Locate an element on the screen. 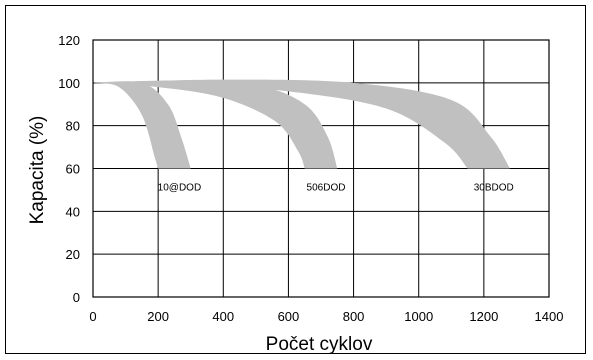  band-label-1: 10@DOD is located at coordinates (180, 188).